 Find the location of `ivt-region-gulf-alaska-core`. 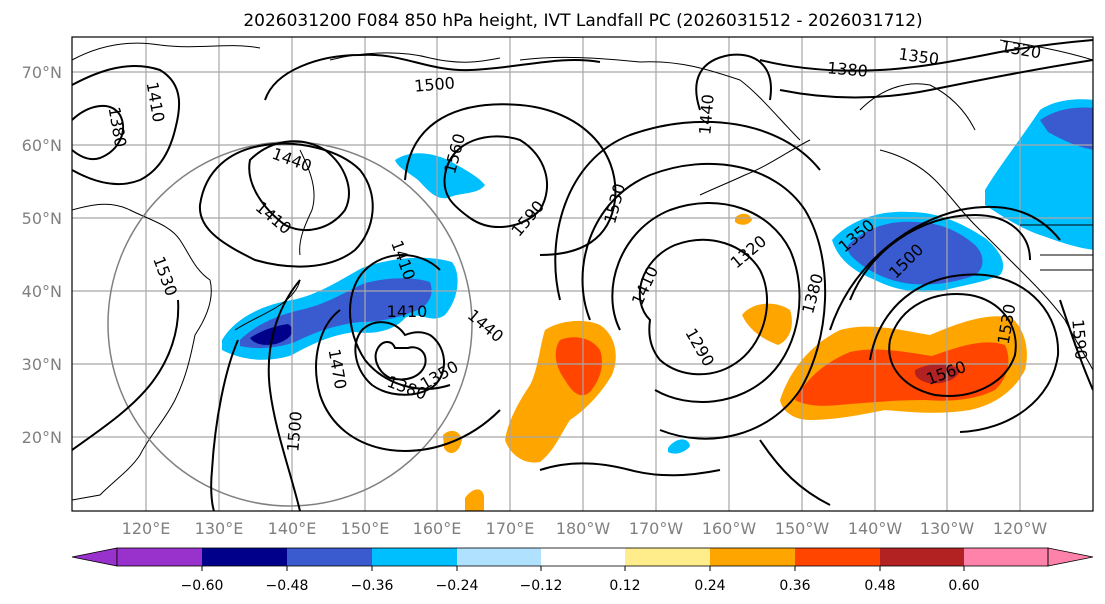

ivt-region-gulf-alaska-core is located at coordinates (915, 253).